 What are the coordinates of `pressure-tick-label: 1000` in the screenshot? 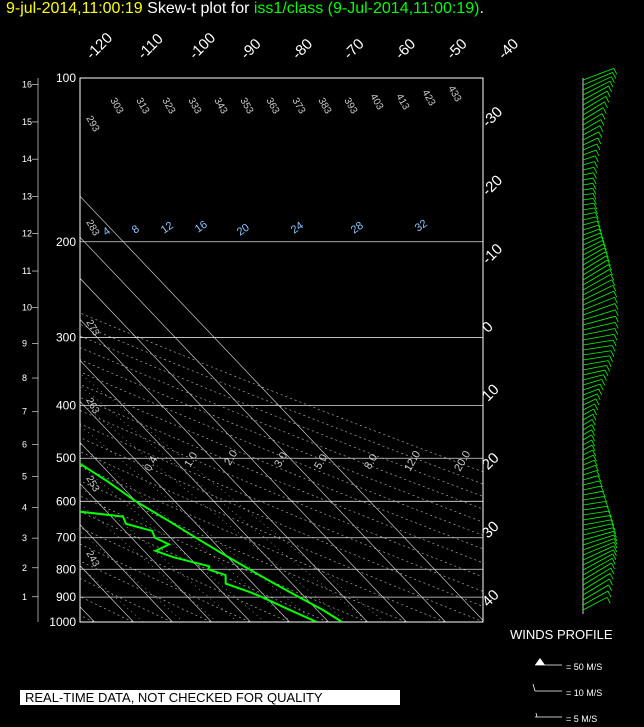 It's located at (62, 622).